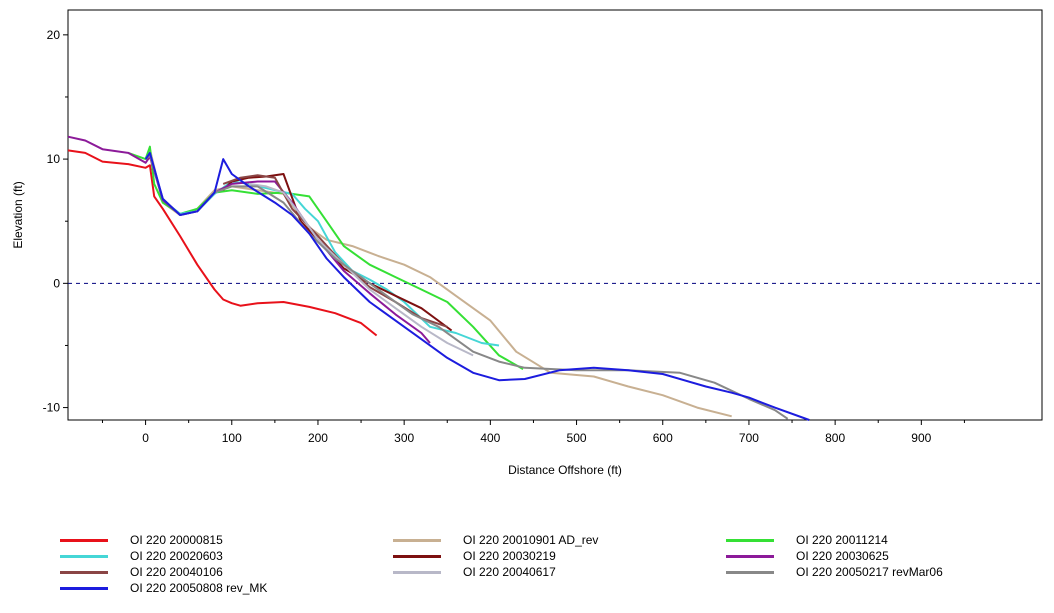 The image size is (1054, 613). I want to click on legend-item: OI 220 20020603, so click(141, 556).